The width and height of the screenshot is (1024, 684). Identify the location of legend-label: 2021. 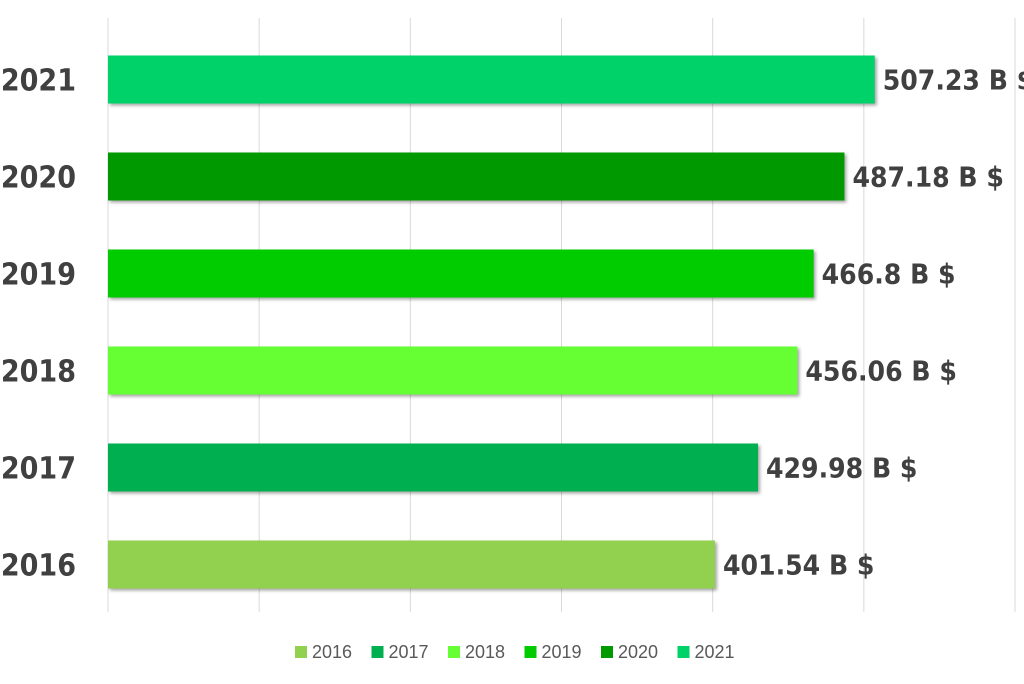
(715, 652).